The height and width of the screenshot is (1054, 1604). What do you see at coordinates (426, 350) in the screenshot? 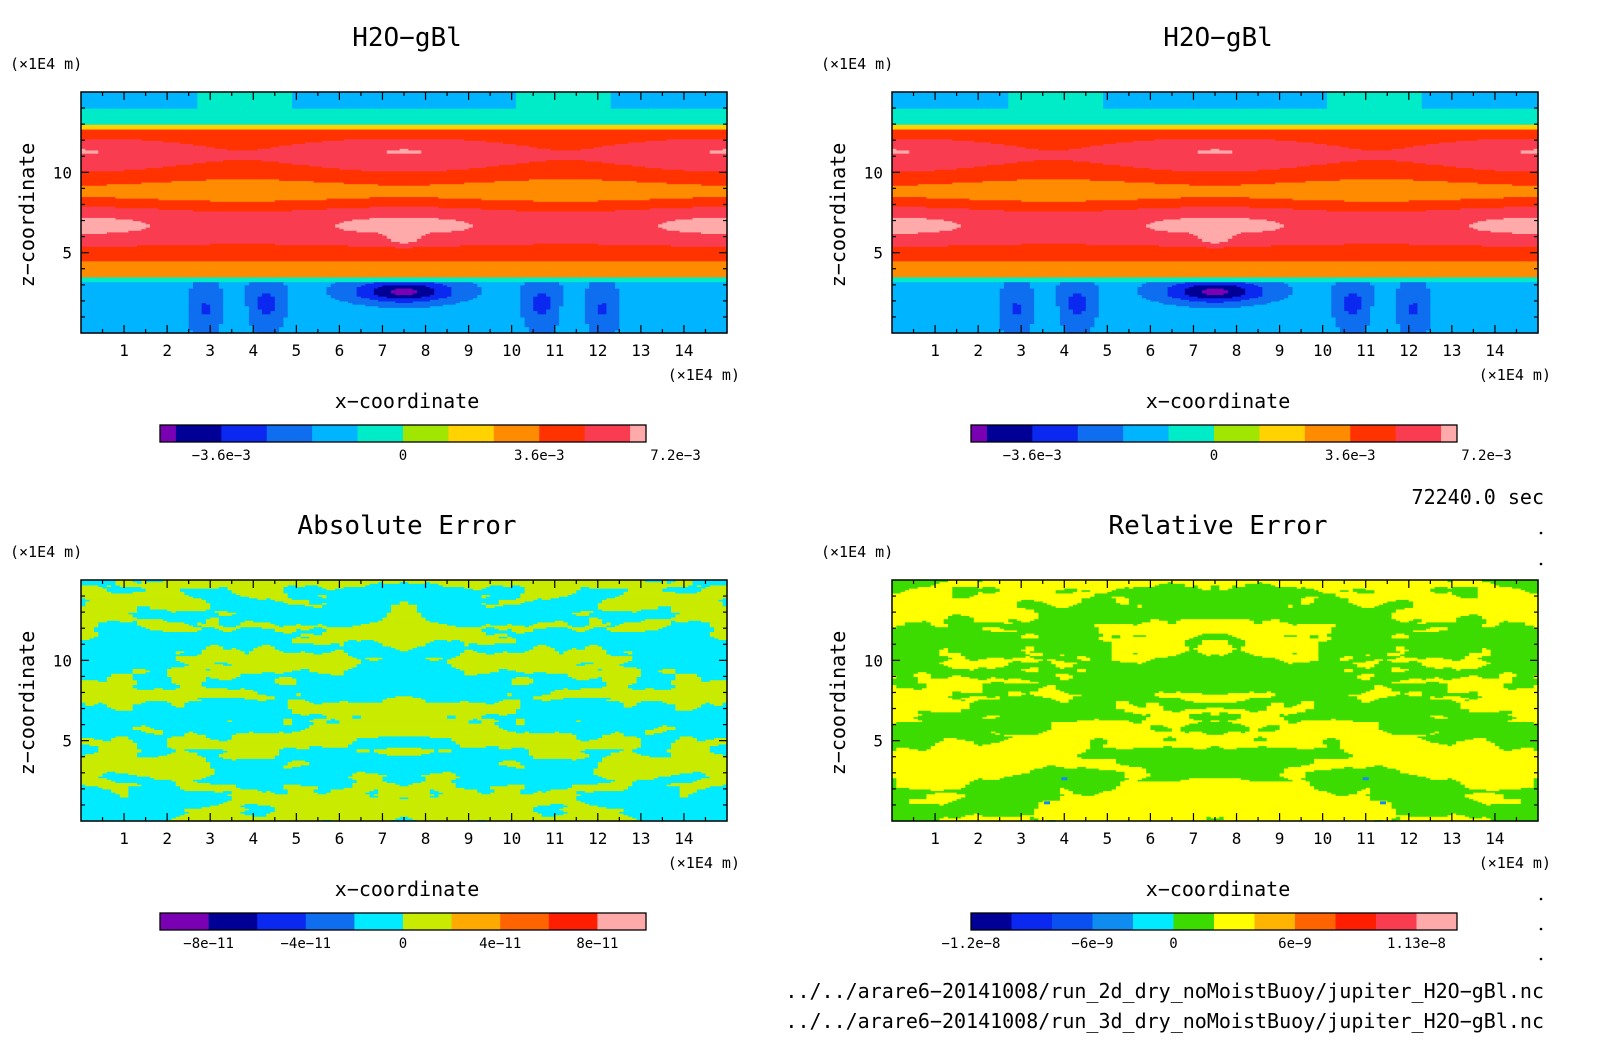
I see `x-tick-label: 8` at bounding box center [426, 350].